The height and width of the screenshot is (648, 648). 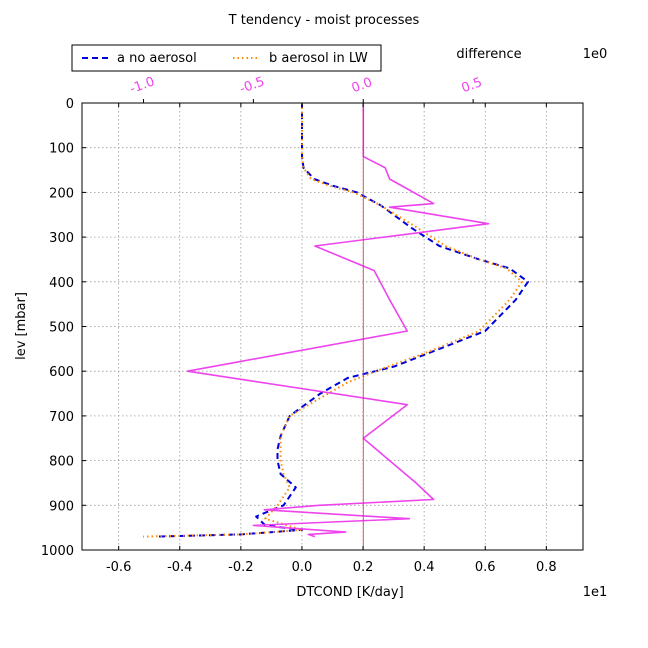 What do you see at coordinates (595, 54) in the screenshot?
I see `top-scale-label: 1e0` at bounding box center [595, 54].